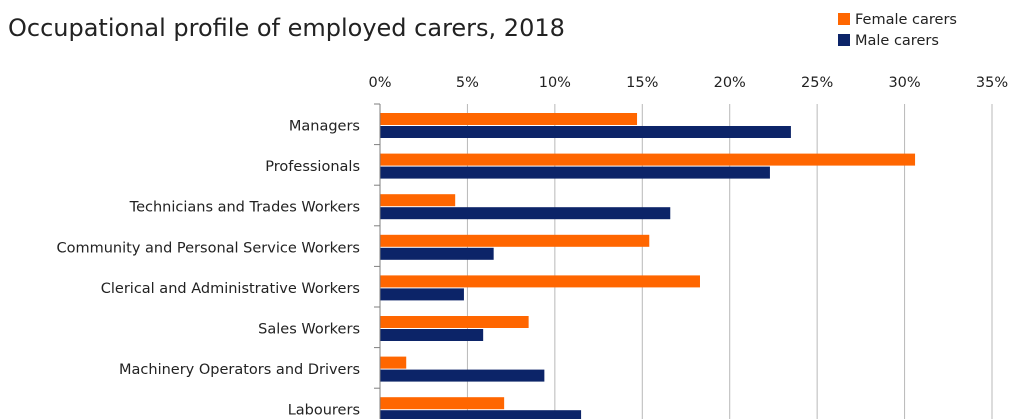 The image size is (1011, 419). What do you see at coordinates (312, 167) in the screenshot?
I see `category-label: Professionals` at bounding box center [312, 167].